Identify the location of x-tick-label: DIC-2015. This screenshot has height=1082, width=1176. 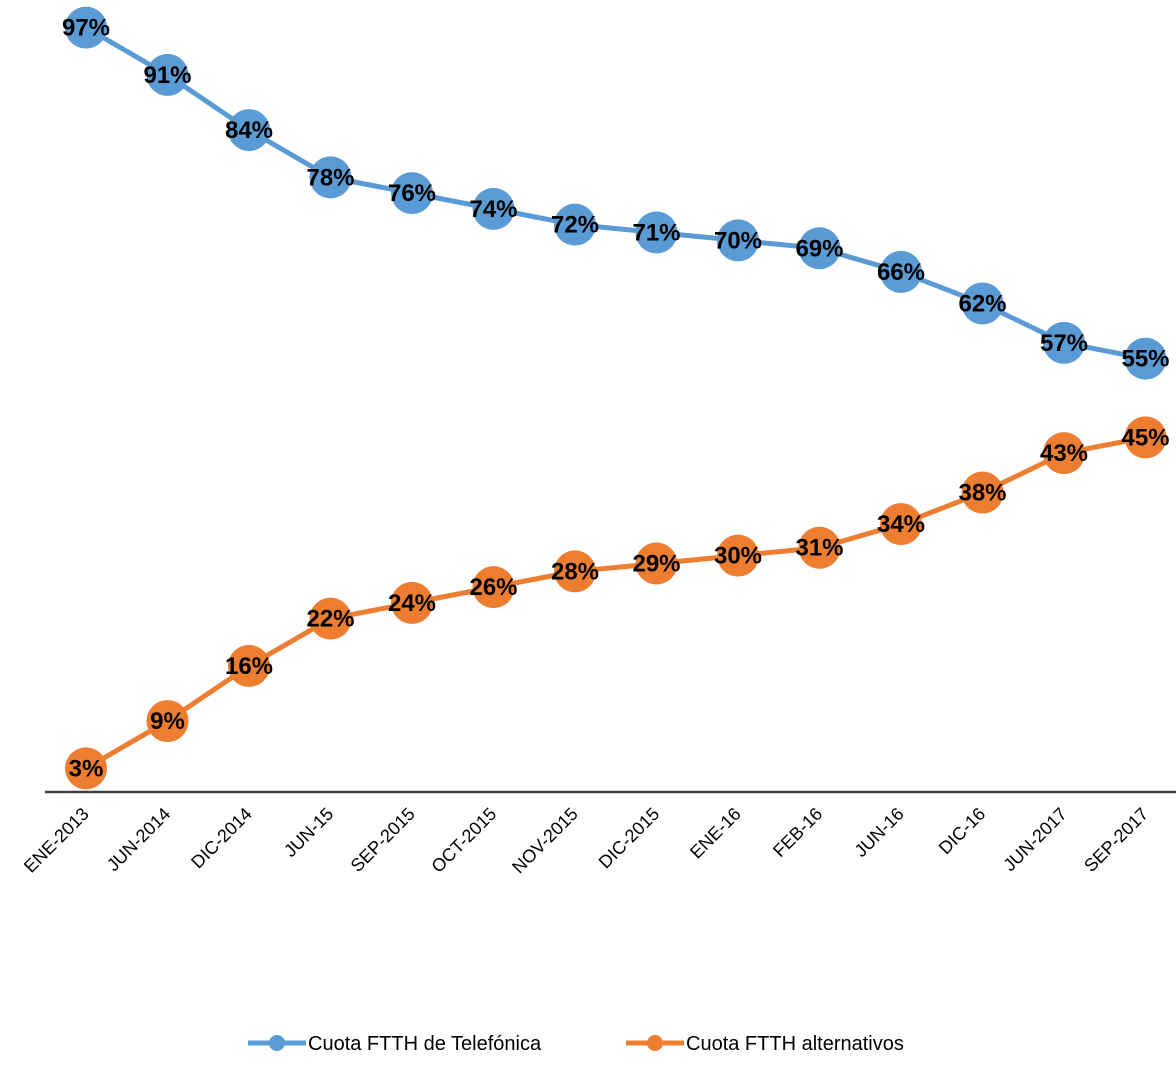
(629, 838).